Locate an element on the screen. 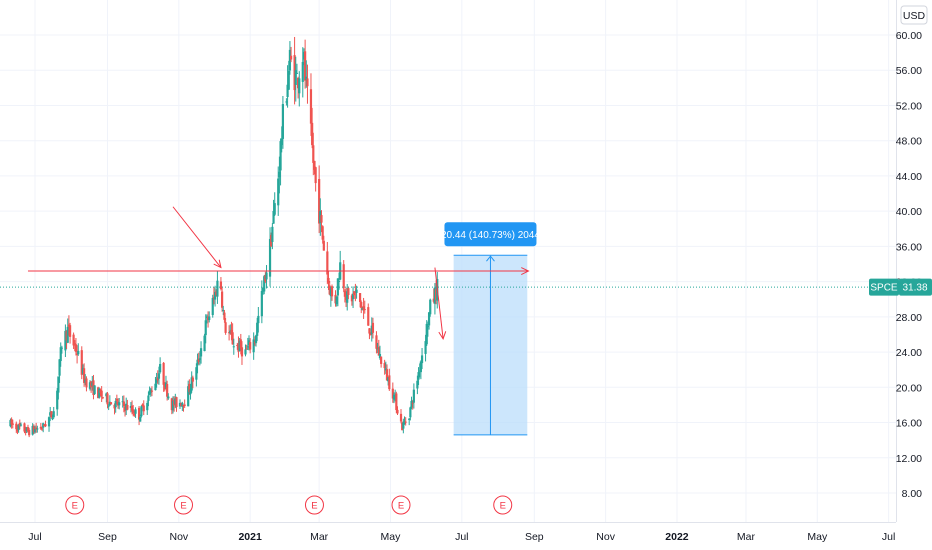 The image size is (932, 550). arrow-pullback is located at coordinates (439, 303).